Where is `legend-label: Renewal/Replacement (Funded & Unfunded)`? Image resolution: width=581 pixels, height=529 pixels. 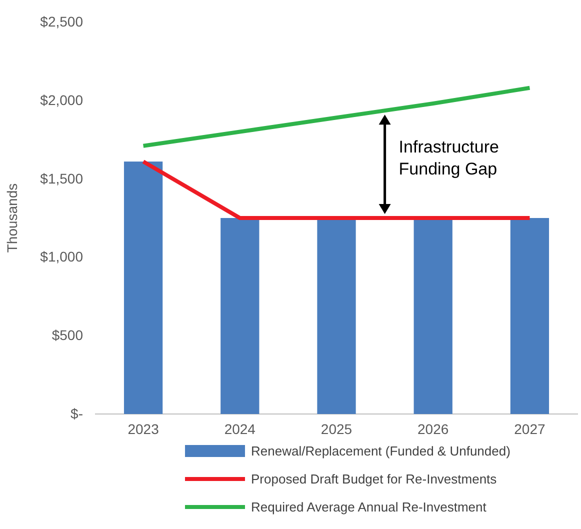
legend-label: Renewal/Replacement (Funded & Unfunded) is located at coordinates (380, 451).